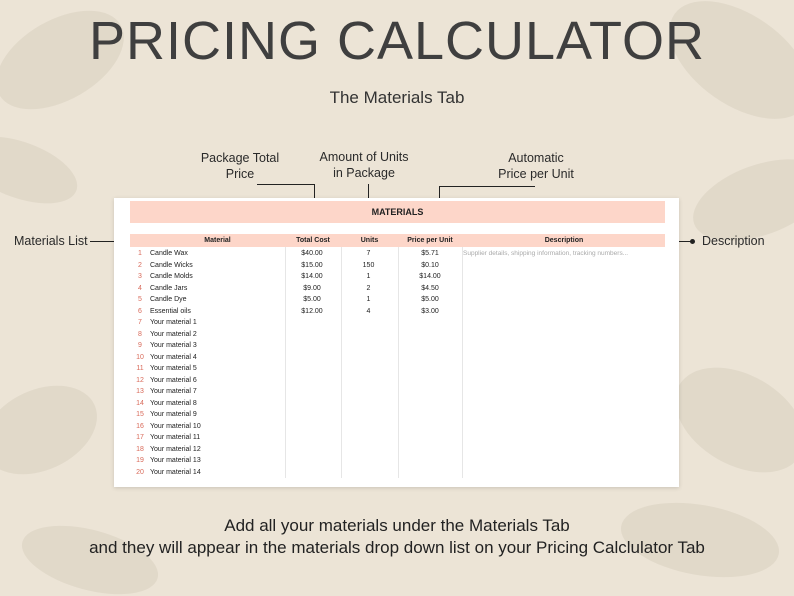  Describe the element at coordinates (312, 288) in the screenshot. I see `cell-total-cost: $9.00` at that location.